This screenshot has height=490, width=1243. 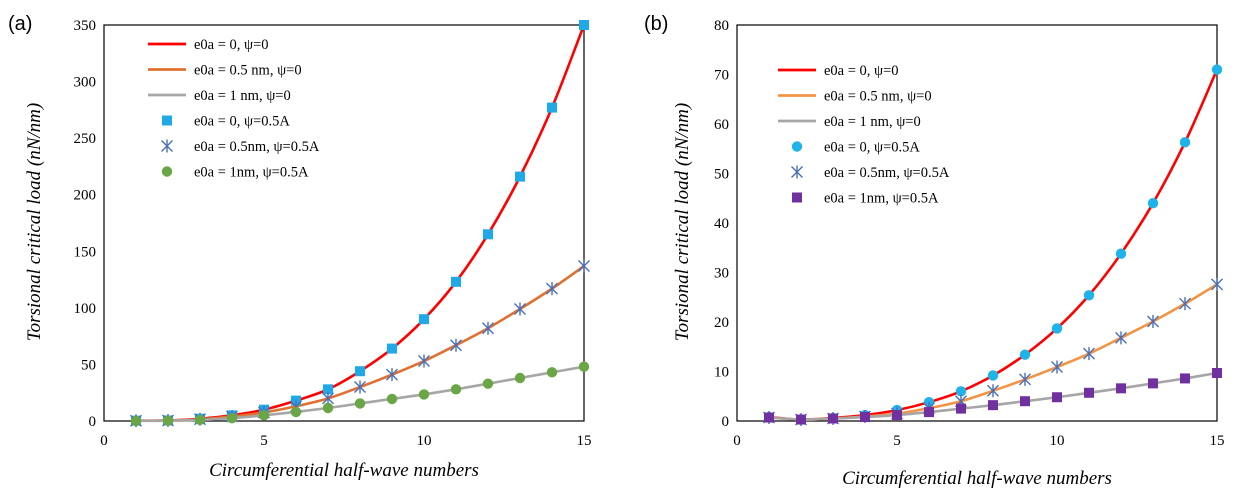 What do you see at coordinates (251, 173) in the screenshot?
I see `legend-label: e0a = 1nm, ψ=0.5A` at bounding box center [251, 173].